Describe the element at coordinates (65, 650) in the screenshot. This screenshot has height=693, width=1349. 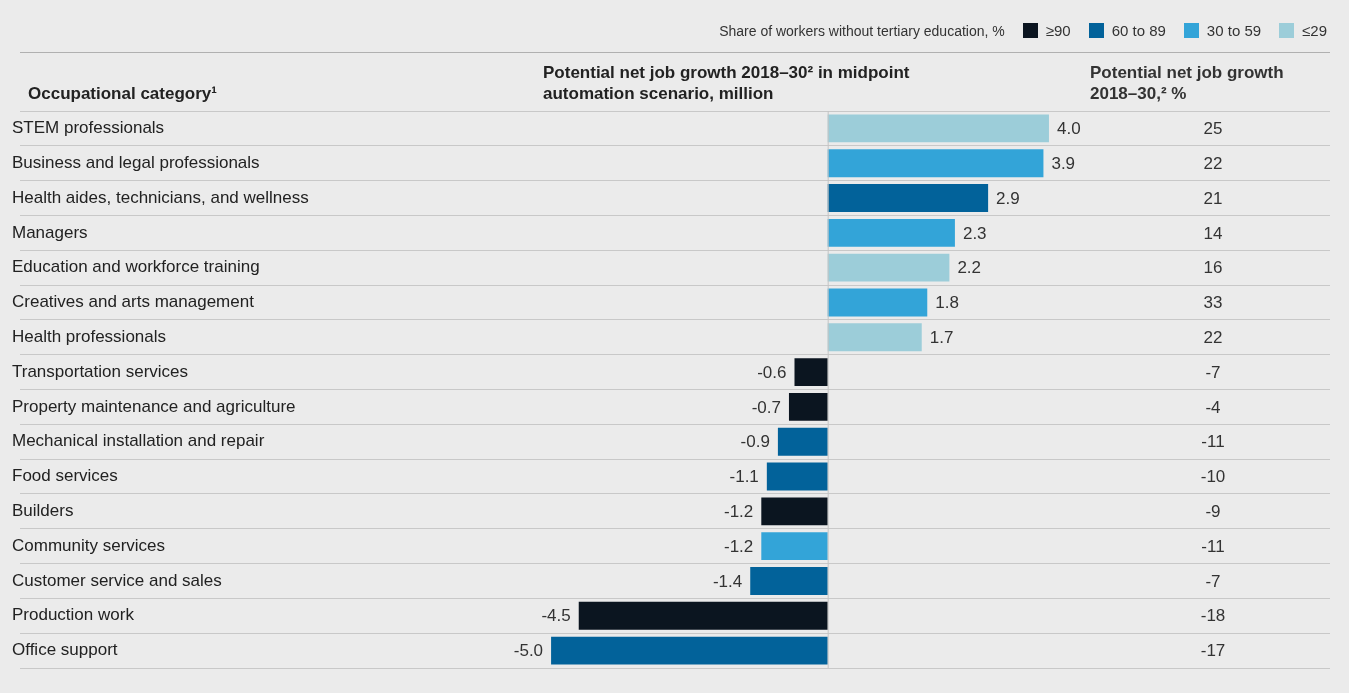
I see `y-tick-label: Office support` at that location.